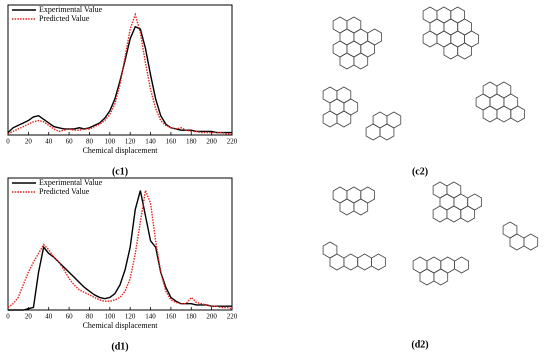 The image size is (550, 354). Describe the element at coordinates (420, 171) in the screenshot. I see `panel-label: (c2)` at that location.